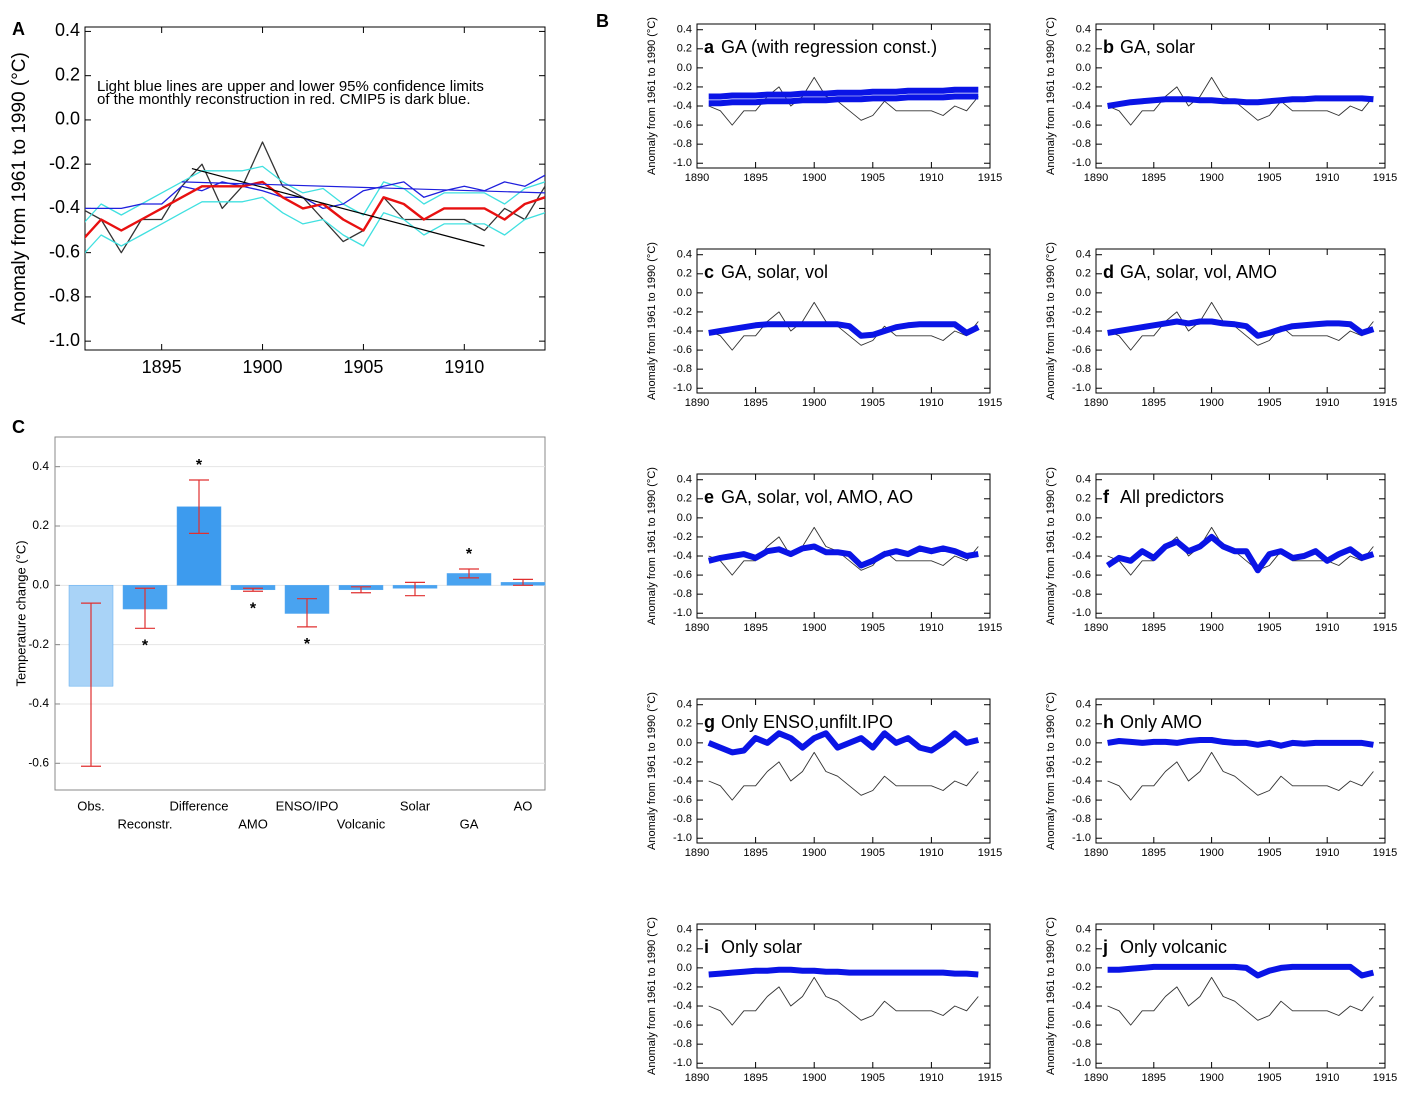 This screenshot has height=1111, width=1415. I want to click on panel-label: g, so click(709, 722).